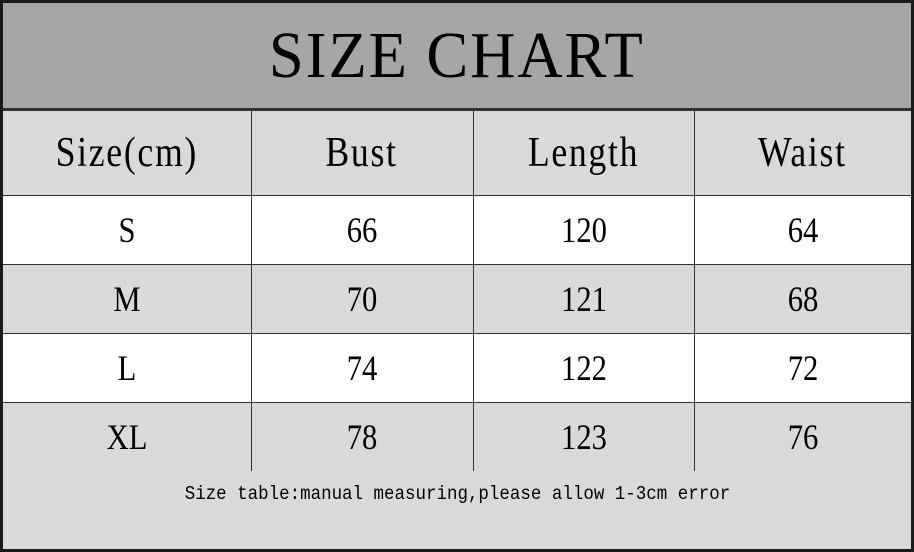 The height and width of the screenshot is (552, 914). I want to click on header-waist: Waist, so click(802, 153).